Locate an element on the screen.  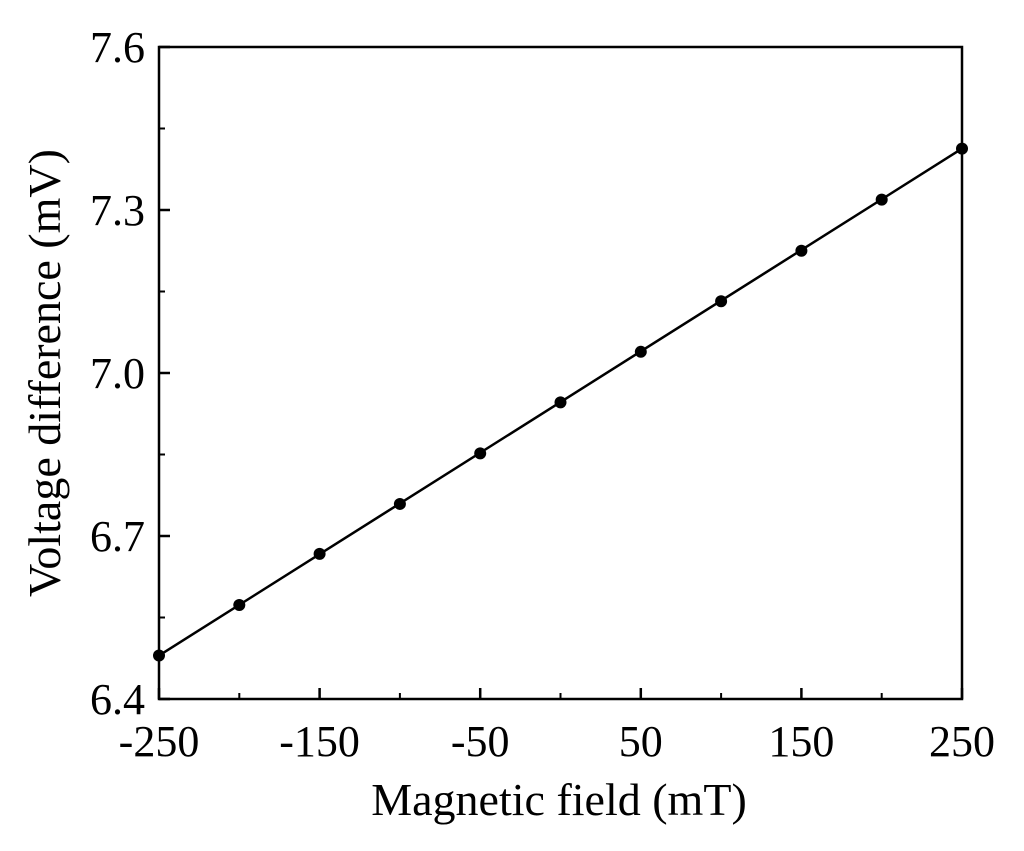
x-tick-label: 250 is located at coordinates (962, 741).